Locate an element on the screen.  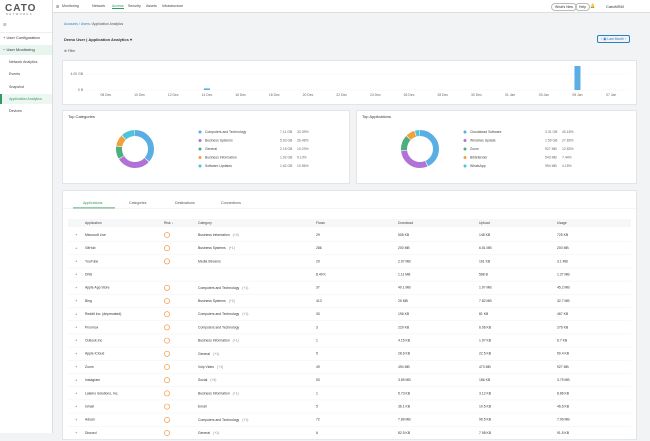
cell: 22.5 KB is located at coordinates (485, 354).